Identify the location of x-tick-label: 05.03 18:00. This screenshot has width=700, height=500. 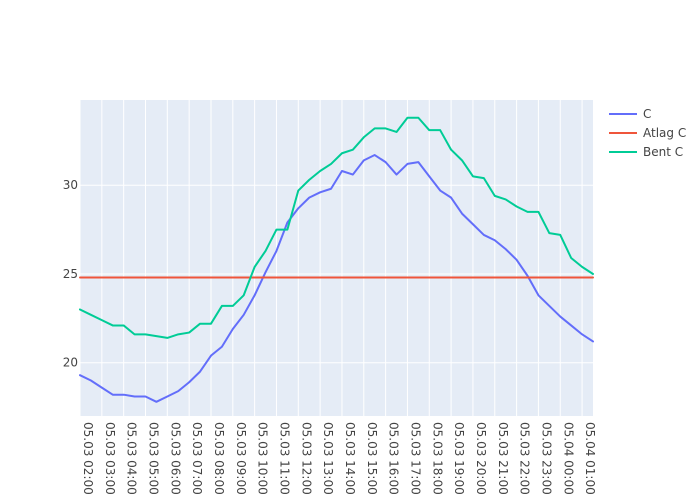
(437, 458).